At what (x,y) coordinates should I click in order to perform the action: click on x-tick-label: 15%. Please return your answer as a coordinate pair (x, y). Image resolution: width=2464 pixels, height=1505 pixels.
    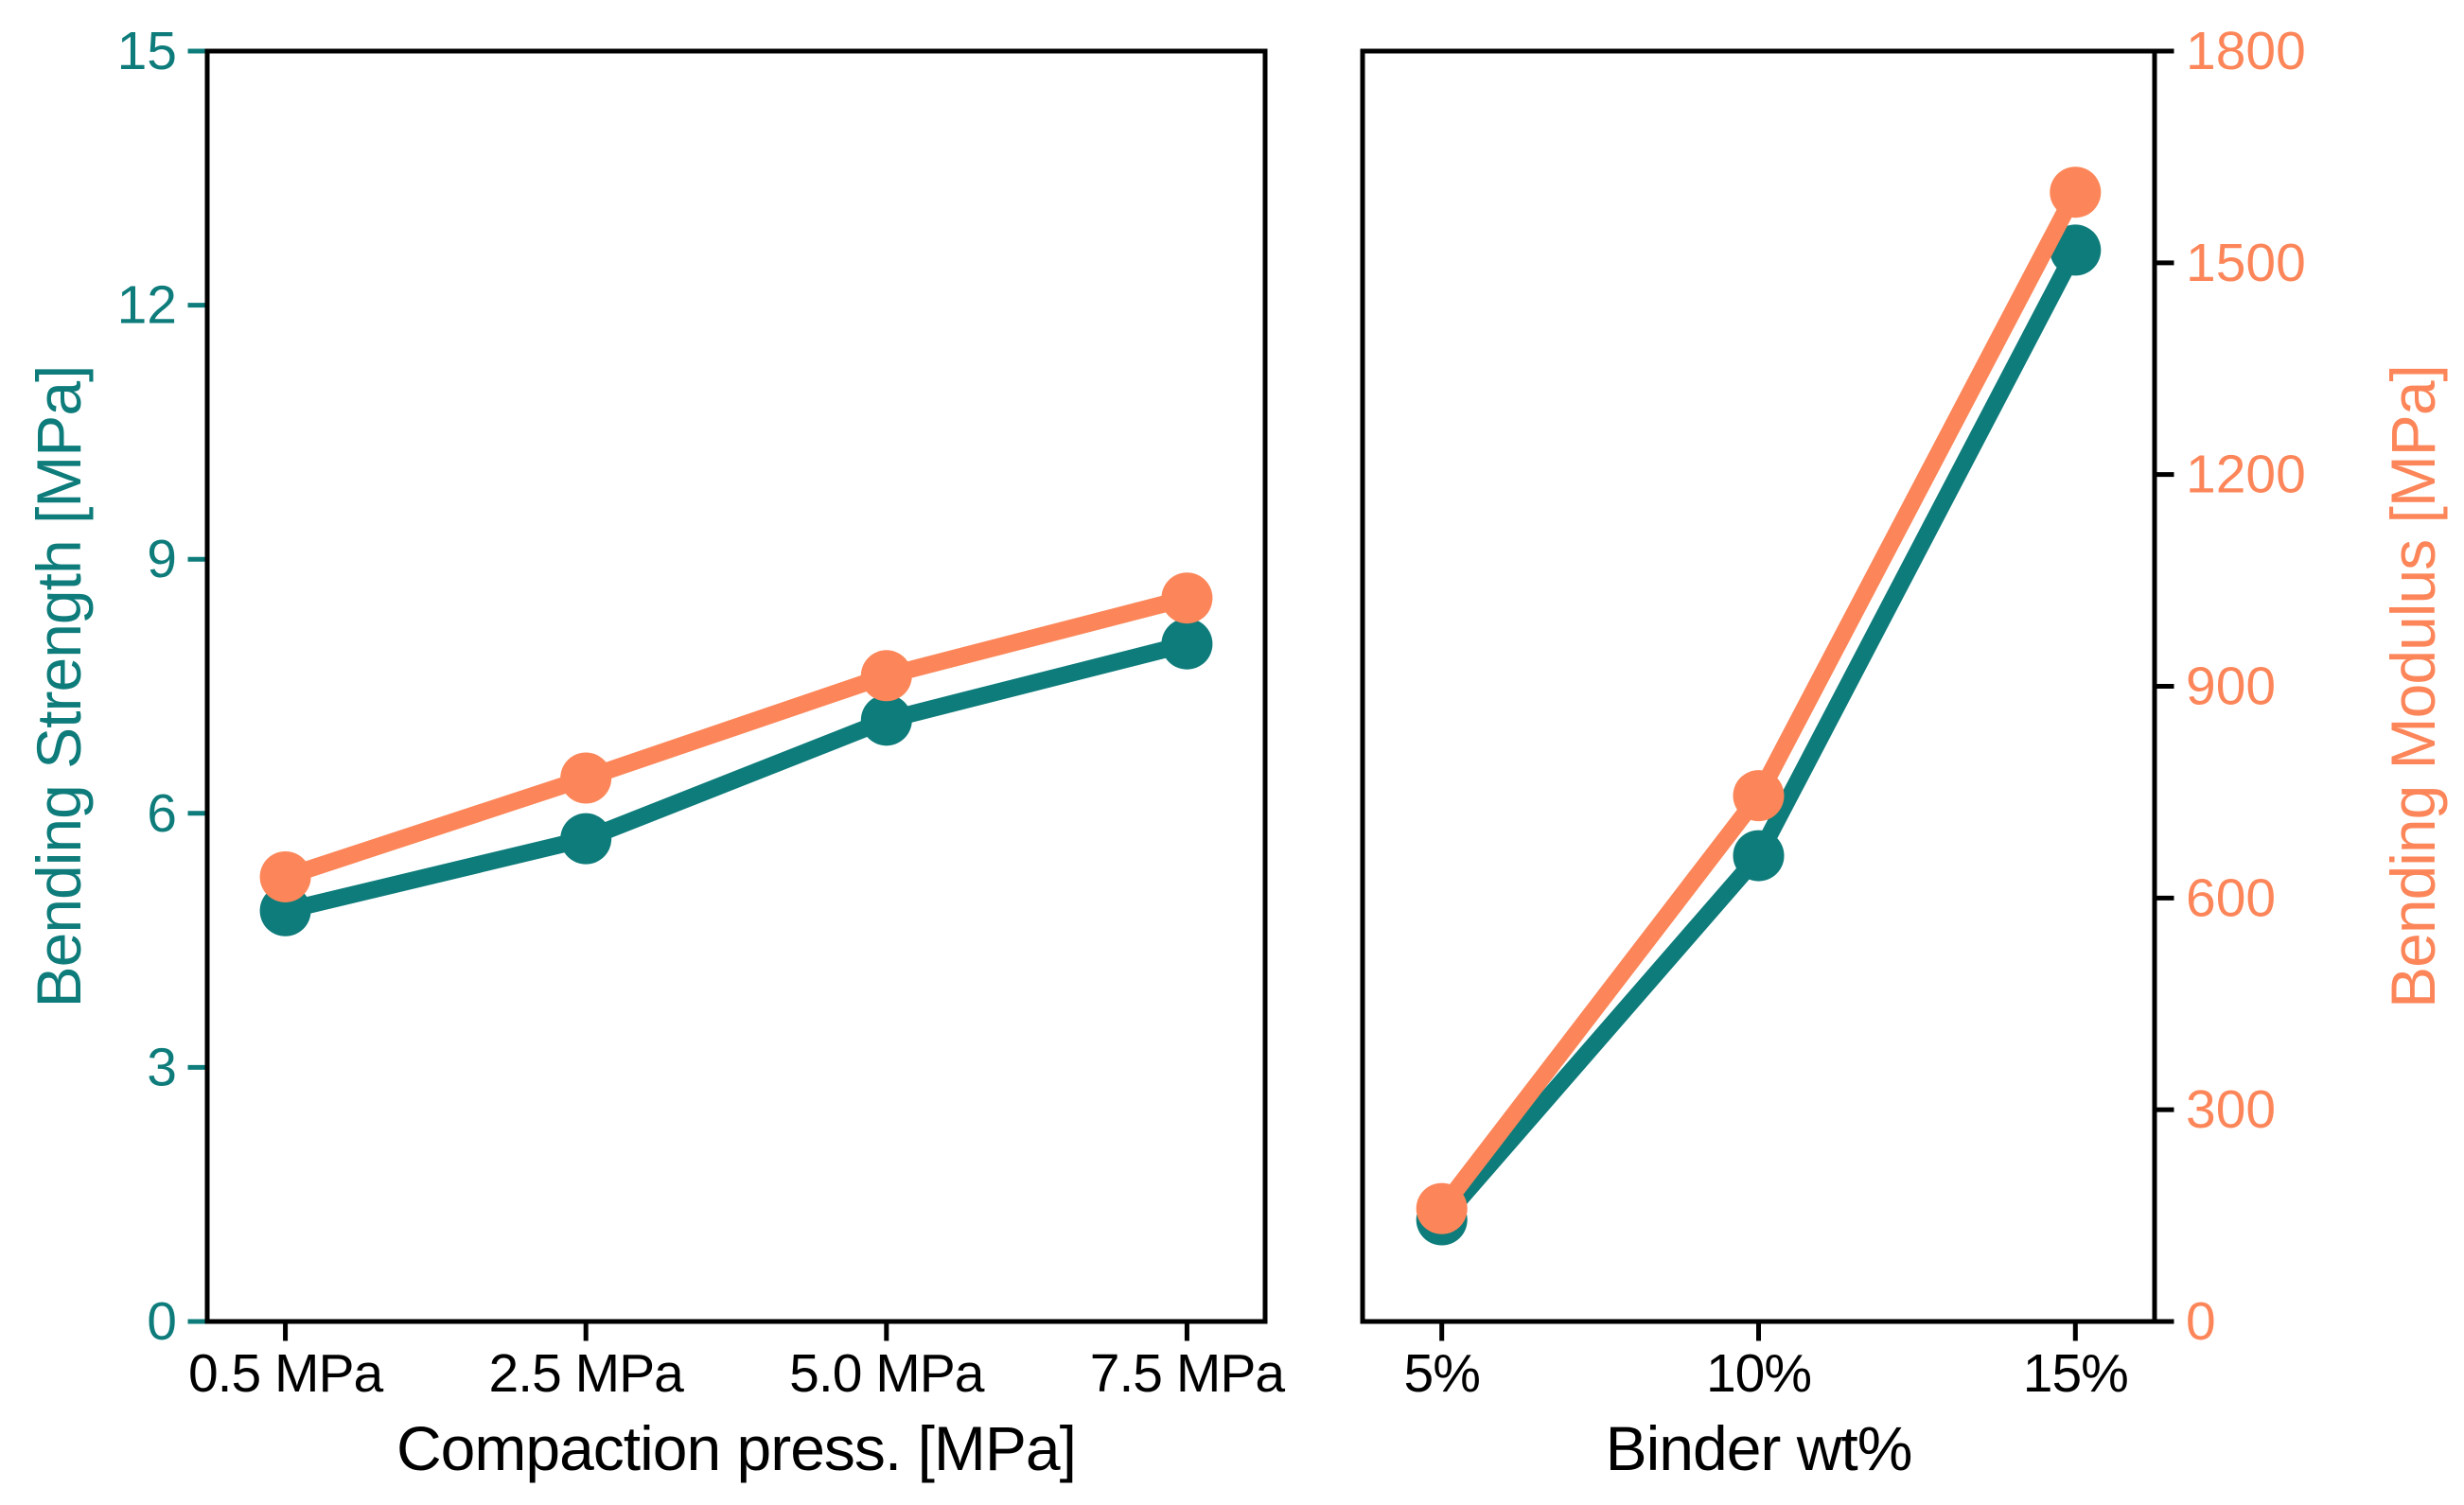
    Looking at the image, I should click on (2075, 1373).